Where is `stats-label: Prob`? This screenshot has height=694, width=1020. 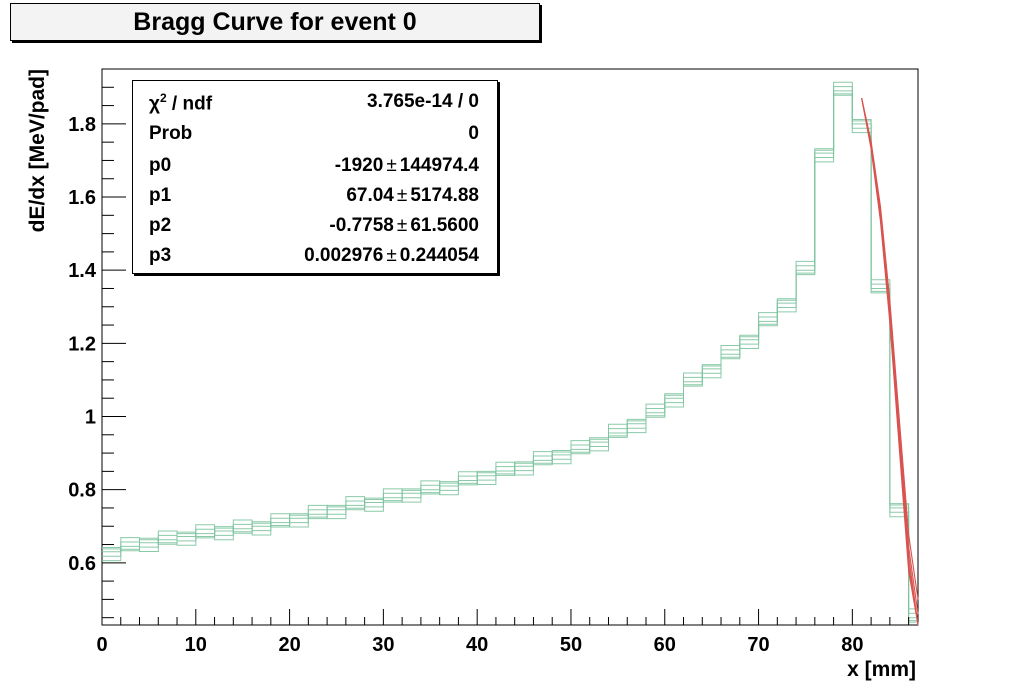 stats-label: Prob is located at coordinates (171, 133).